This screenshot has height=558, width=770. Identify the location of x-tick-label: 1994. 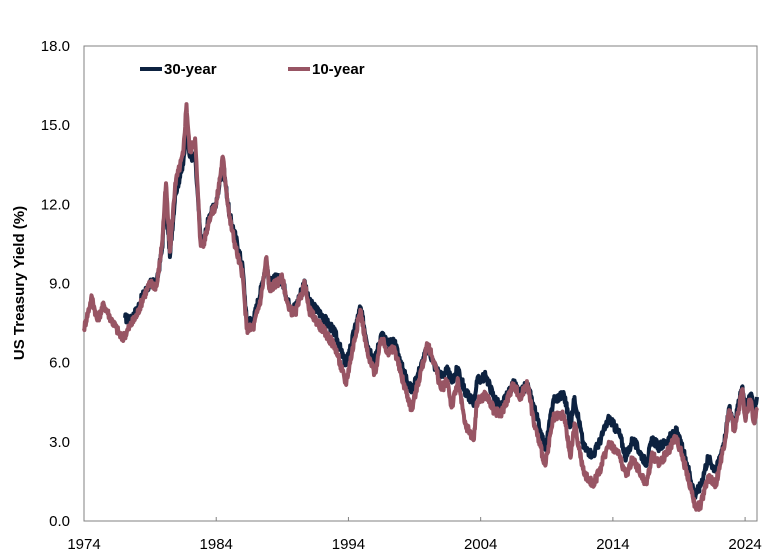
(348, 544).